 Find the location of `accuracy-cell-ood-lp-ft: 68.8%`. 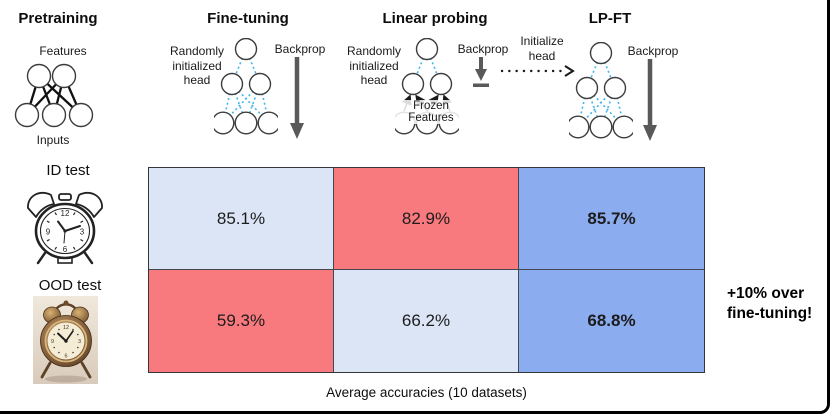

accuracy-cell-ood-lp-ft: 68.8% is located at coordinates (611, 321).